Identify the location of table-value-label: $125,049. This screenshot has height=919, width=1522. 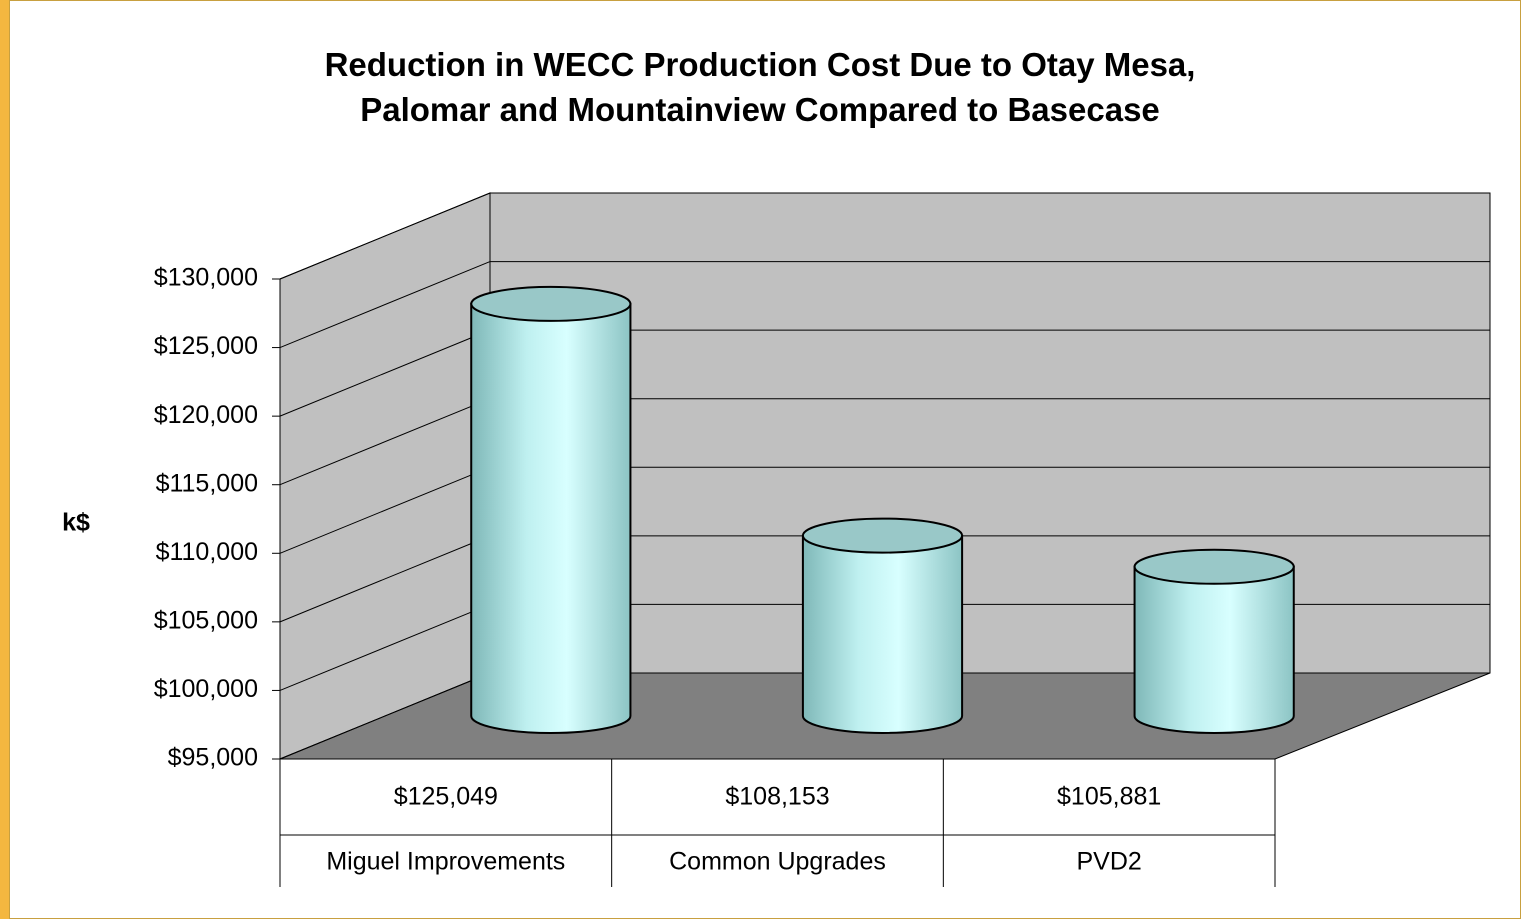
(446, 797).